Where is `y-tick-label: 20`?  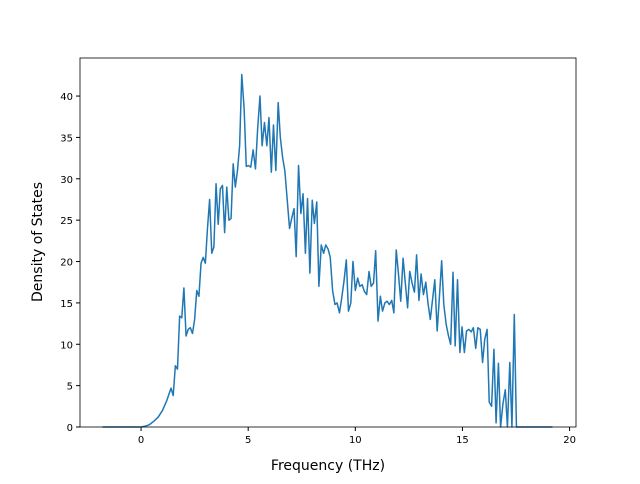 y-tick-label: 20 is located at coordinates (66, 263).